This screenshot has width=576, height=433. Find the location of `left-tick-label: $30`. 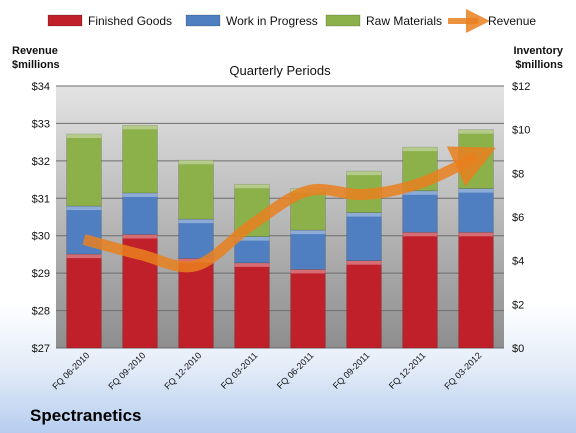

left-tick-label: $30 is located at coordinates (41, 237).